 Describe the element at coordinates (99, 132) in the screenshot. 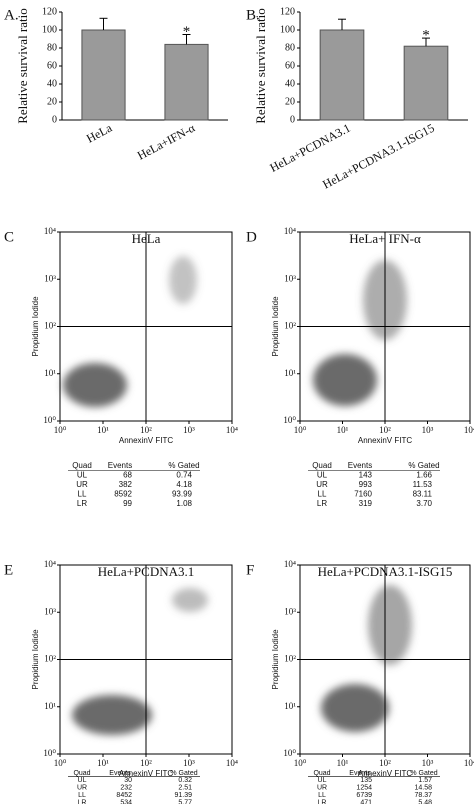

I see `x-tick-label: HeLa` at that location.